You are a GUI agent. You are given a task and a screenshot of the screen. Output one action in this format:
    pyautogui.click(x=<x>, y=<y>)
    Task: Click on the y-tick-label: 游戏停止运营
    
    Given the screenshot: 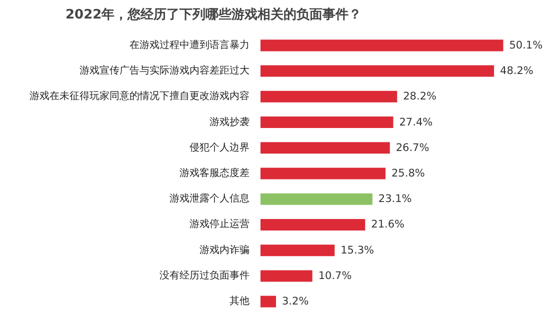 What is the action you would take?
    pyautogui.click(x=220, y=224)
    